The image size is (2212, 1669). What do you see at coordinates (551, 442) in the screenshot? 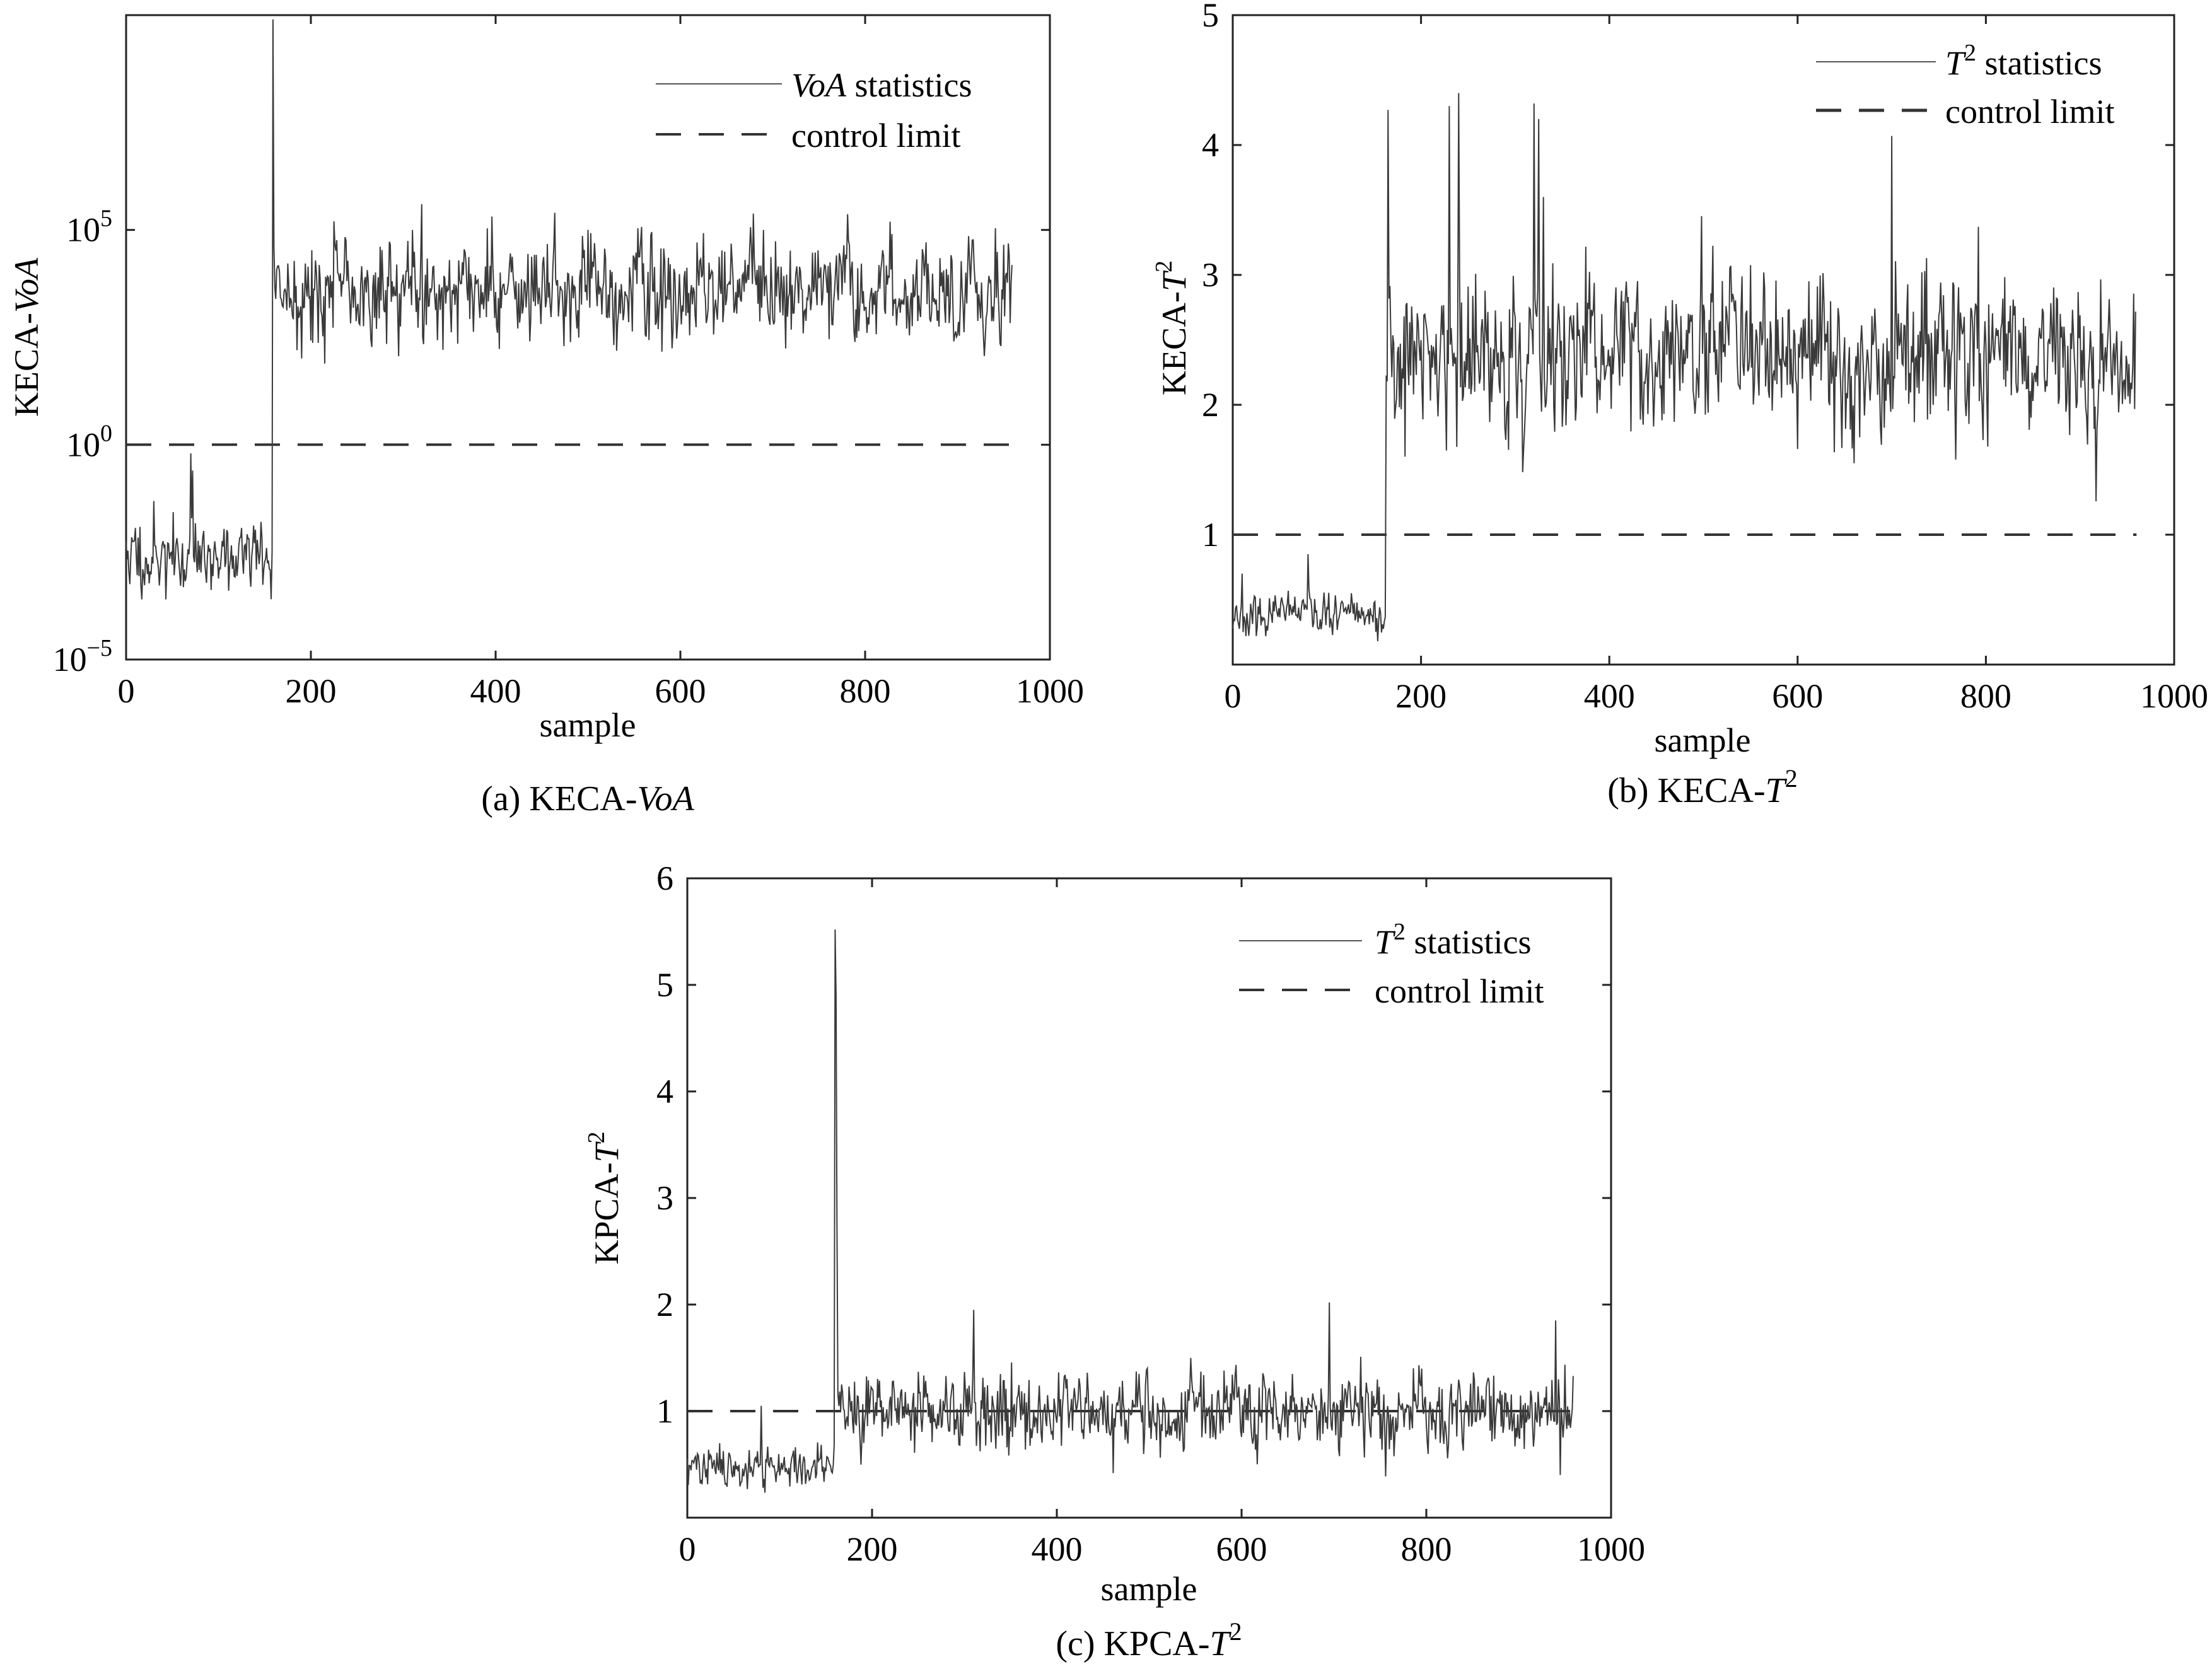
I see `panel-a-y-ticks: 10⁻⁵ 10⁰ 10⁵` at bounding box center [551, 442].